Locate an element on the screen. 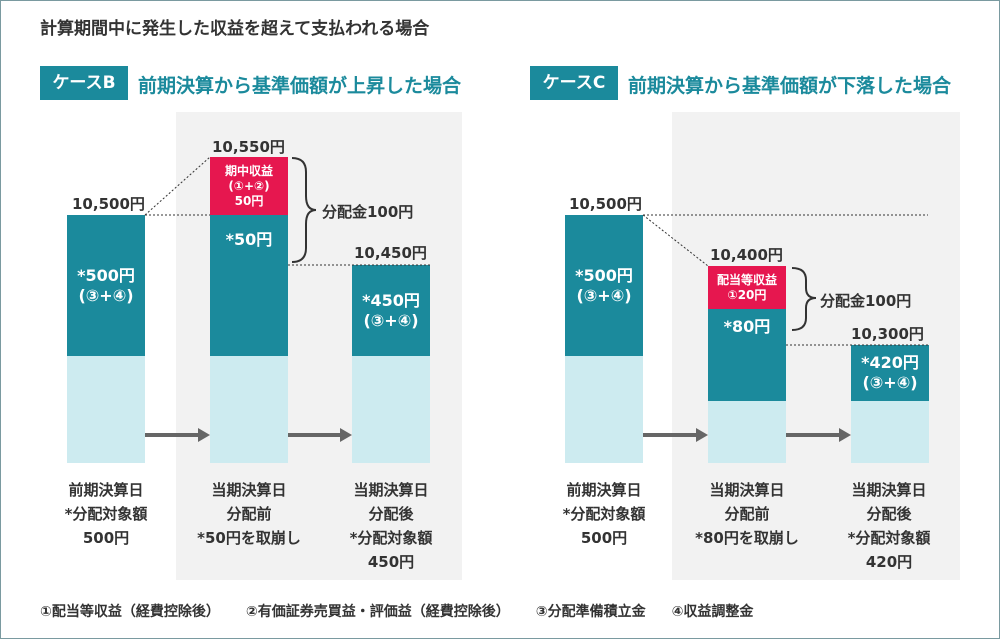  case-b-prev-distributable-bar: *500円 (③+④) is located at coordinates (106, 285).